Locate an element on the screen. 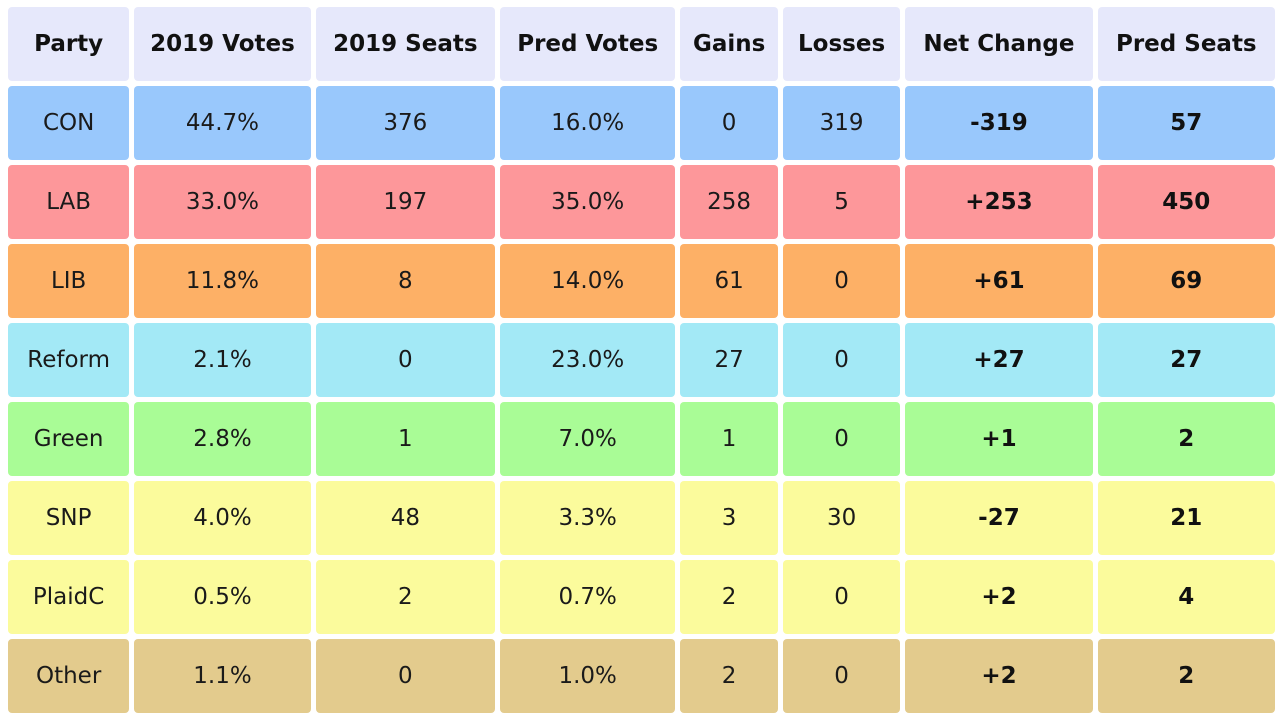 The image size is (1280, 722). cell-2019-seats: 2 is located at coordinates (405, 597).